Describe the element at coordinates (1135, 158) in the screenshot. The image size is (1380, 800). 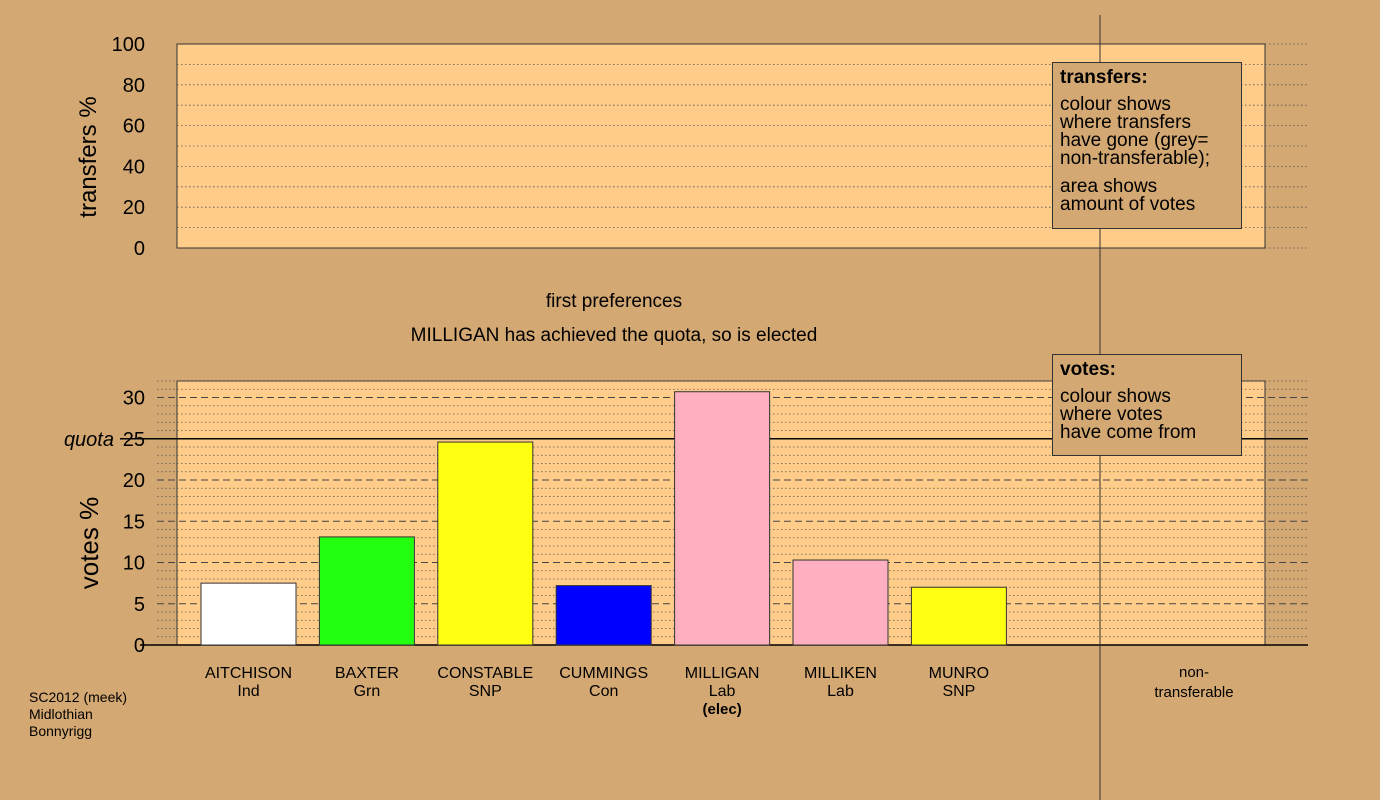
I see `transfers-legend-line: non-transferable);` at that location.